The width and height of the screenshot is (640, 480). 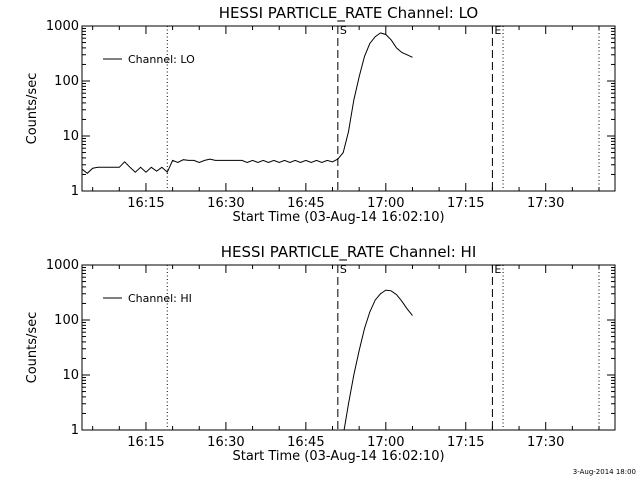 I want to click on chart-title: HESSI PARTICLE_RATE Channel: HI, so click(x=349, y=252).